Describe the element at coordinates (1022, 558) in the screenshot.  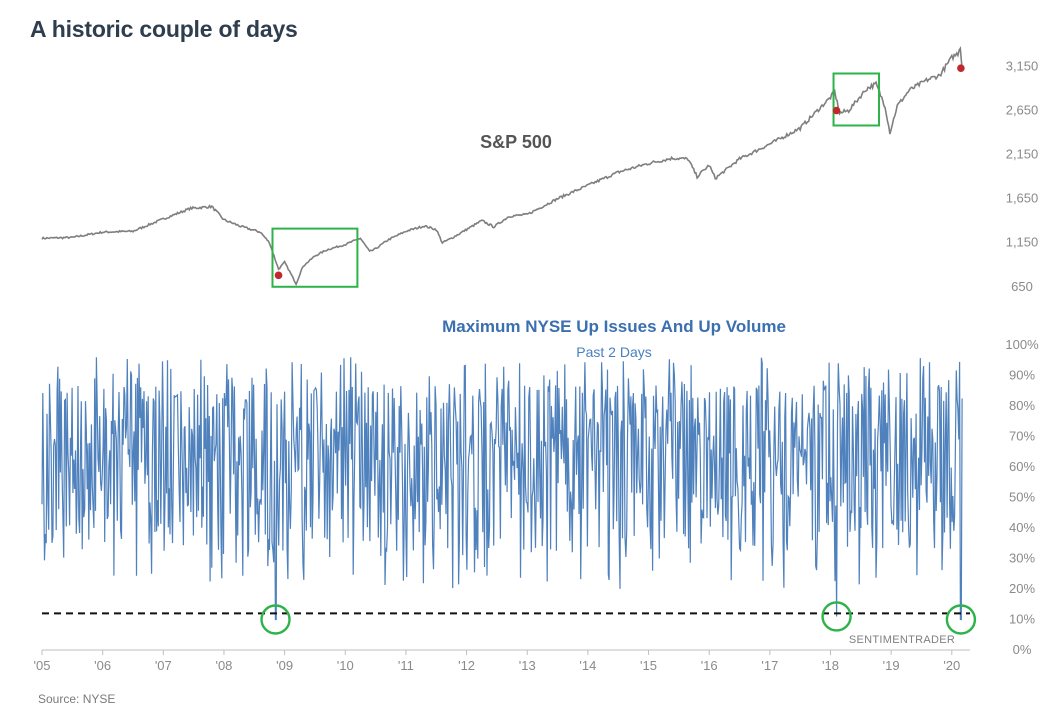
I see `breadth-ytick-label: 30%` at that location.